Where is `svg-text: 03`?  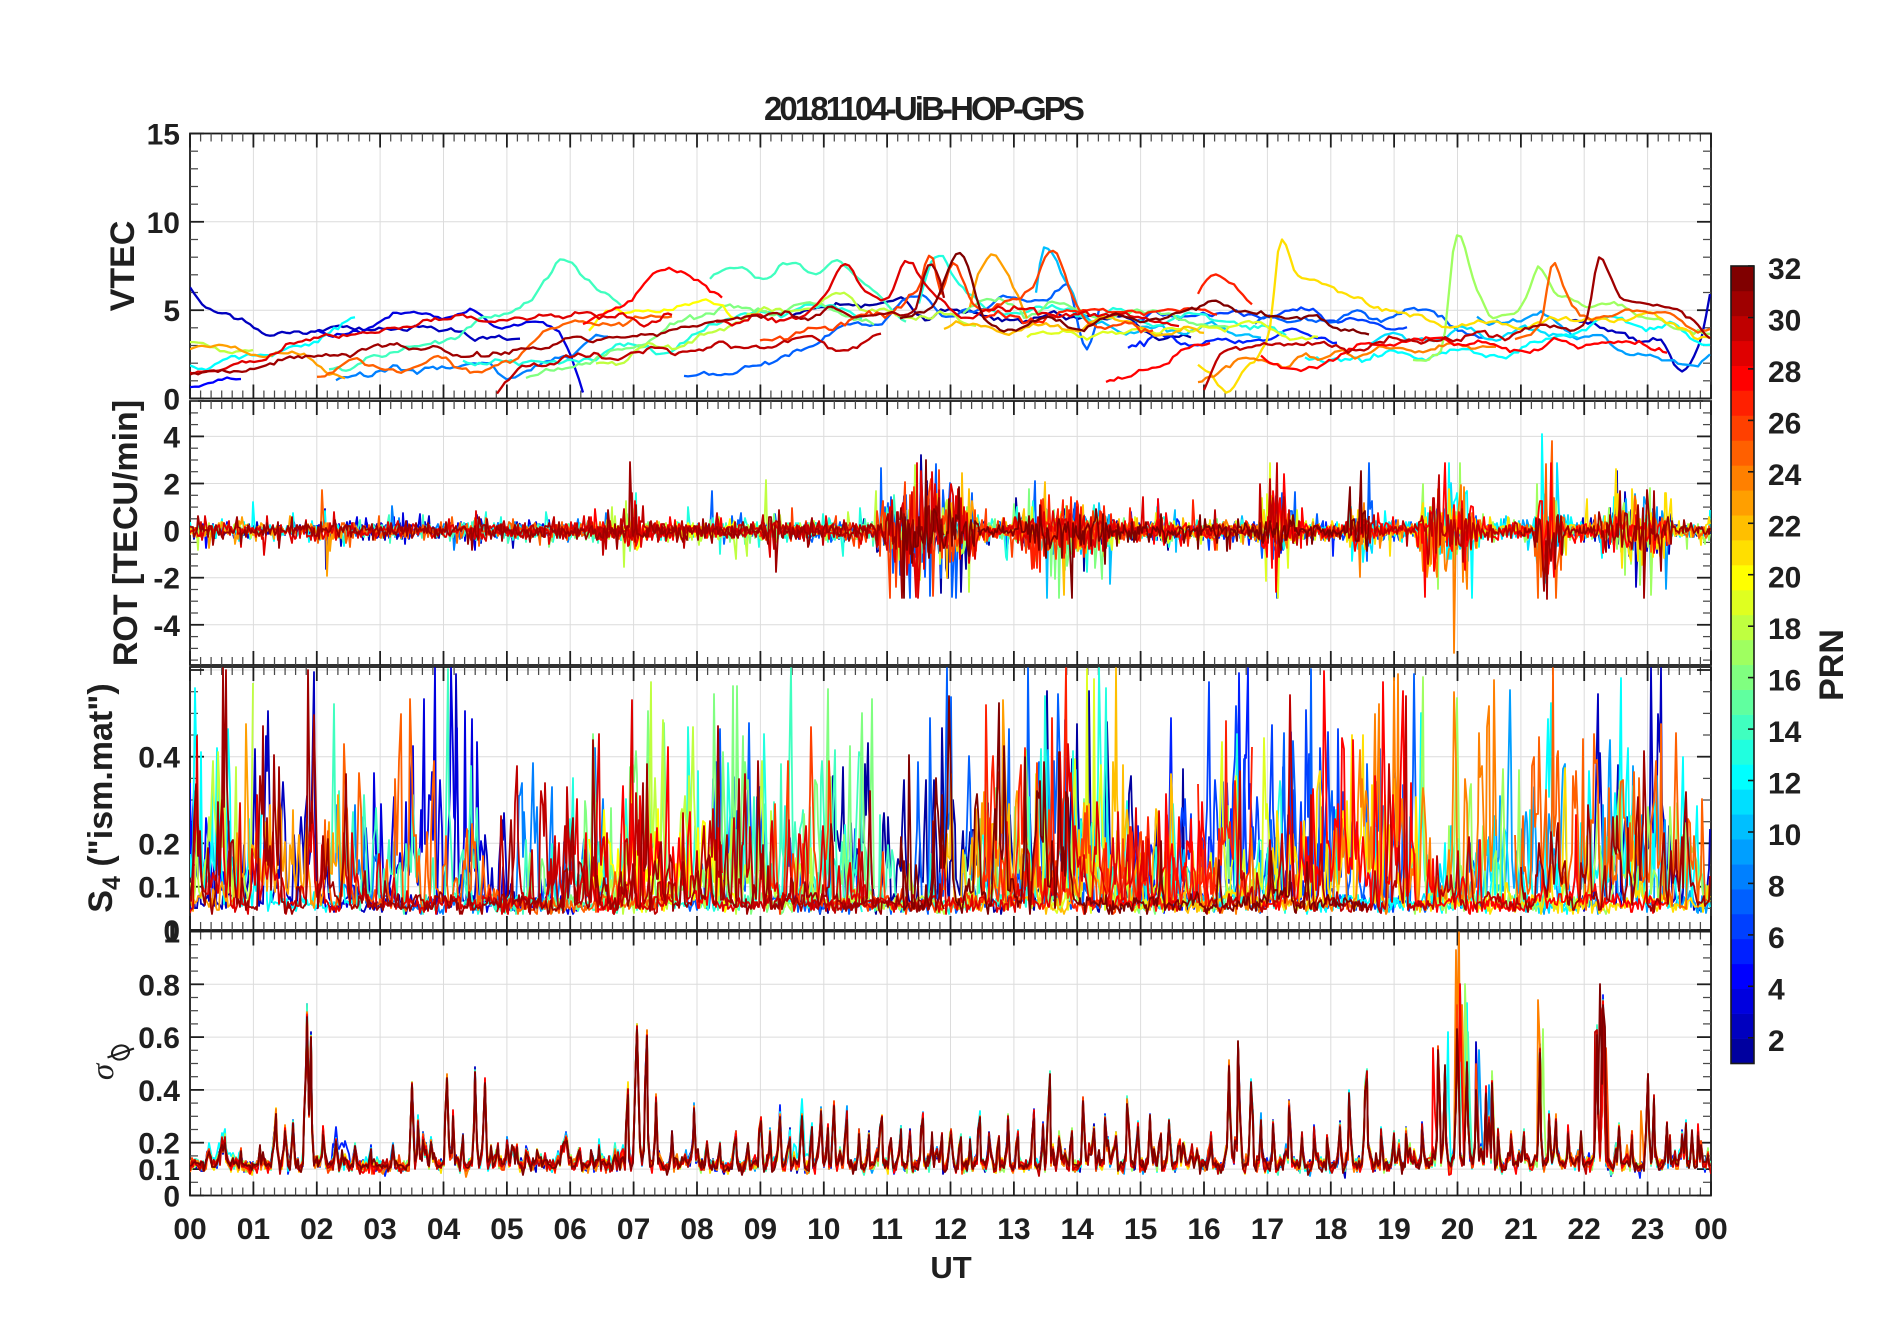
svg-text: 03 is located at coordinates (379, 1229).